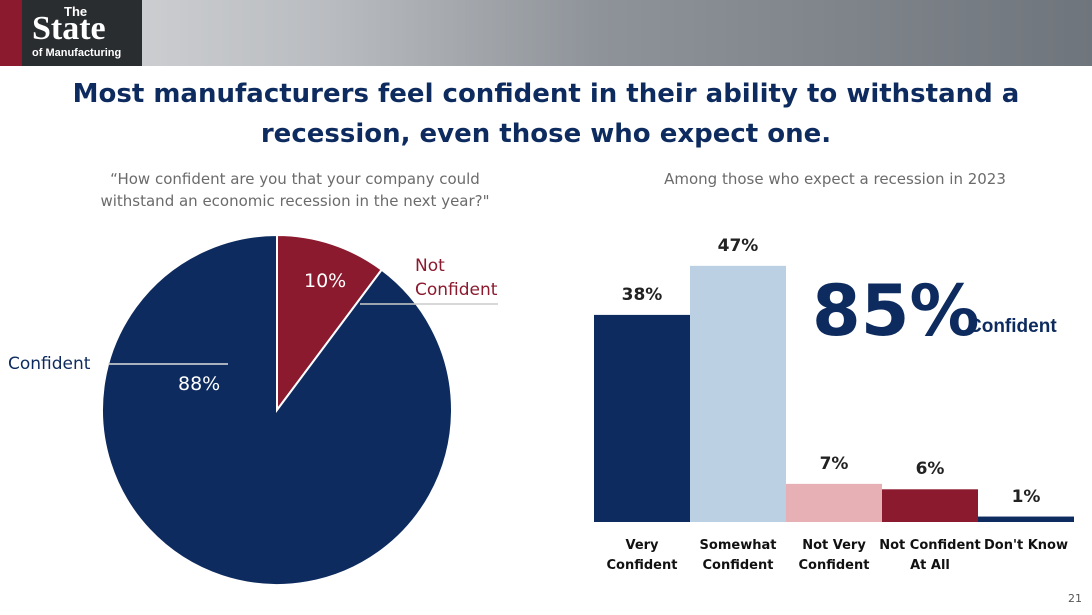 This screenshot has height=615, width=1092. I want to click on logo-small: The, so click(76, 11).